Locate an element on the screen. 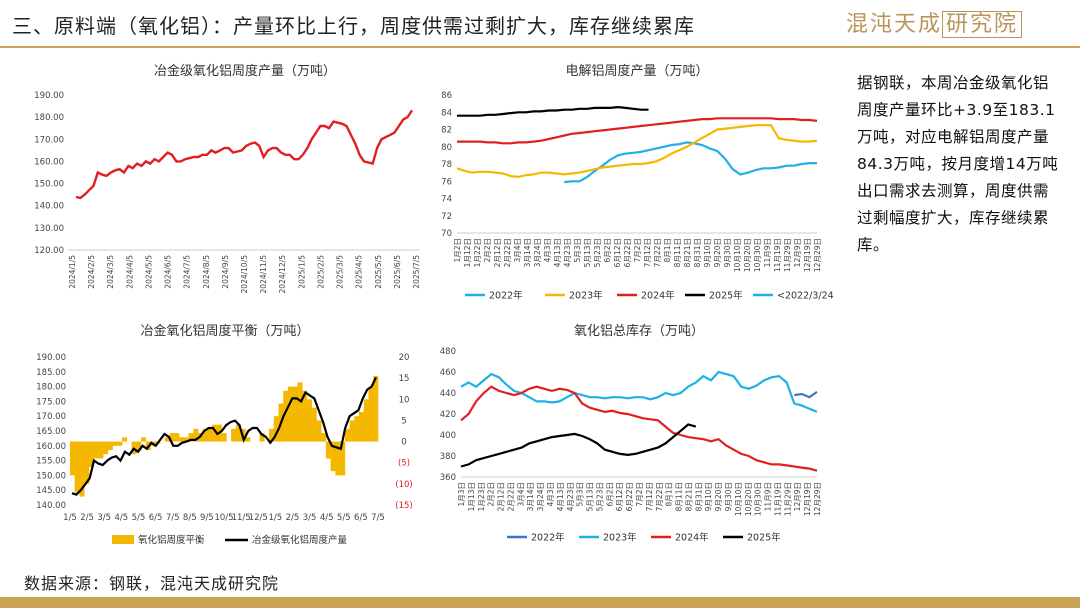 The width and height of the screenshot is (1080, 608). y-tick-label: 84 is located at coordinates (446, 113).